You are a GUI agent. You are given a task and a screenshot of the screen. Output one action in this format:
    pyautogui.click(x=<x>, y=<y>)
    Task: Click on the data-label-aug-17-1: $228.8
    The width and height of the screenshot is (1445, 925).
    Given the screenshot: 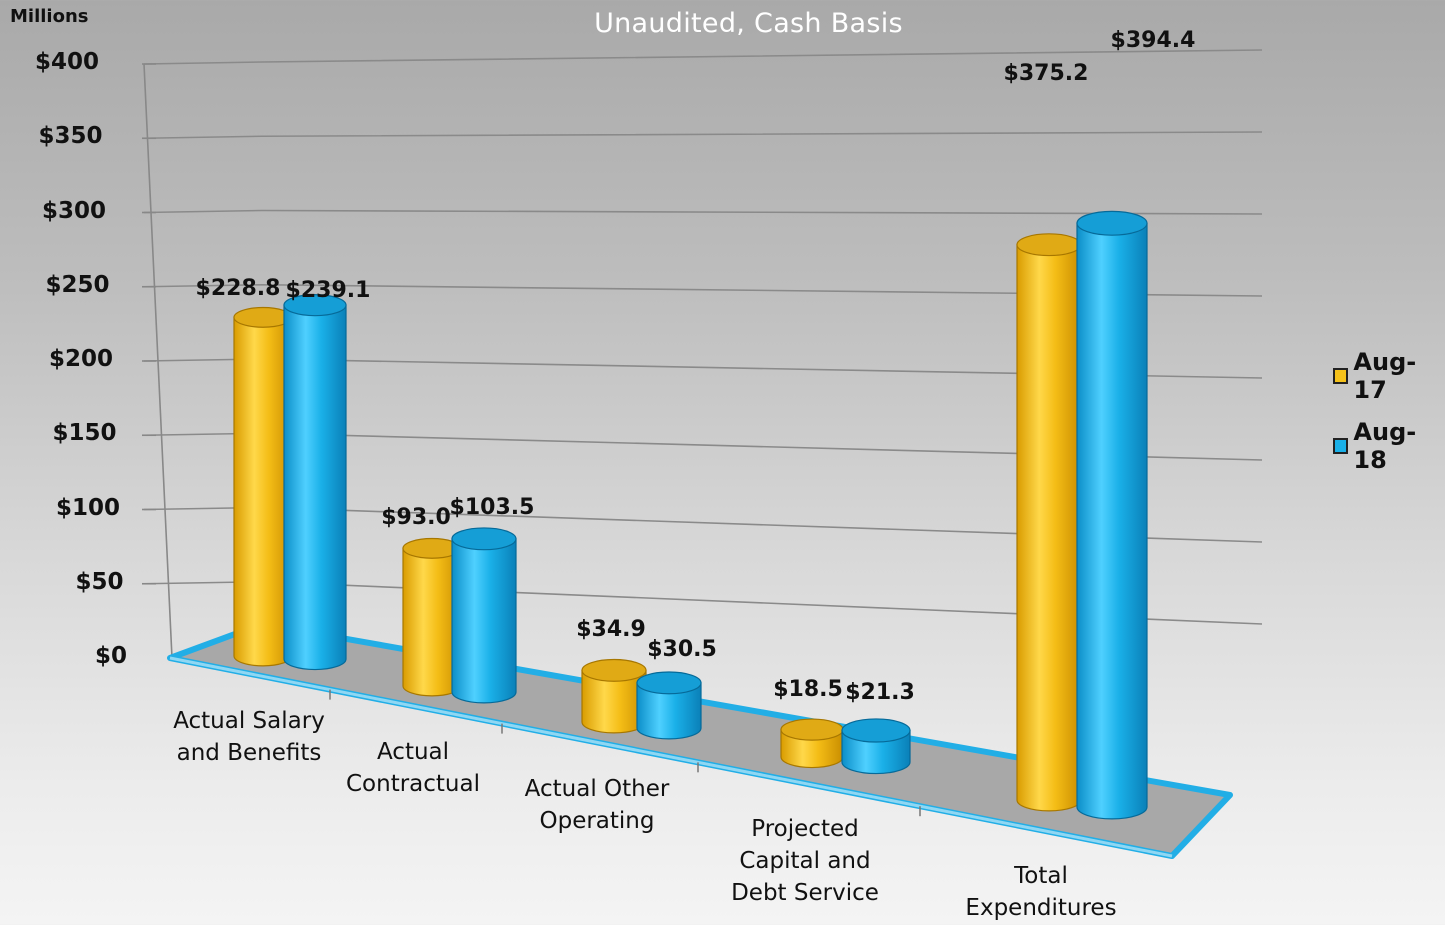 What is the action you would take?
    pyautogui.click(x=238, y=288)
    